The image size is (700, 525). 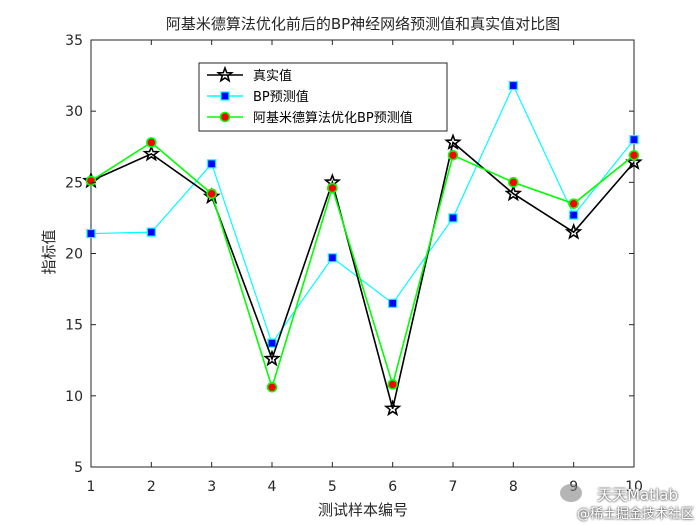 I want to click on x-tick-label: 2, so click(x=151, y=487).